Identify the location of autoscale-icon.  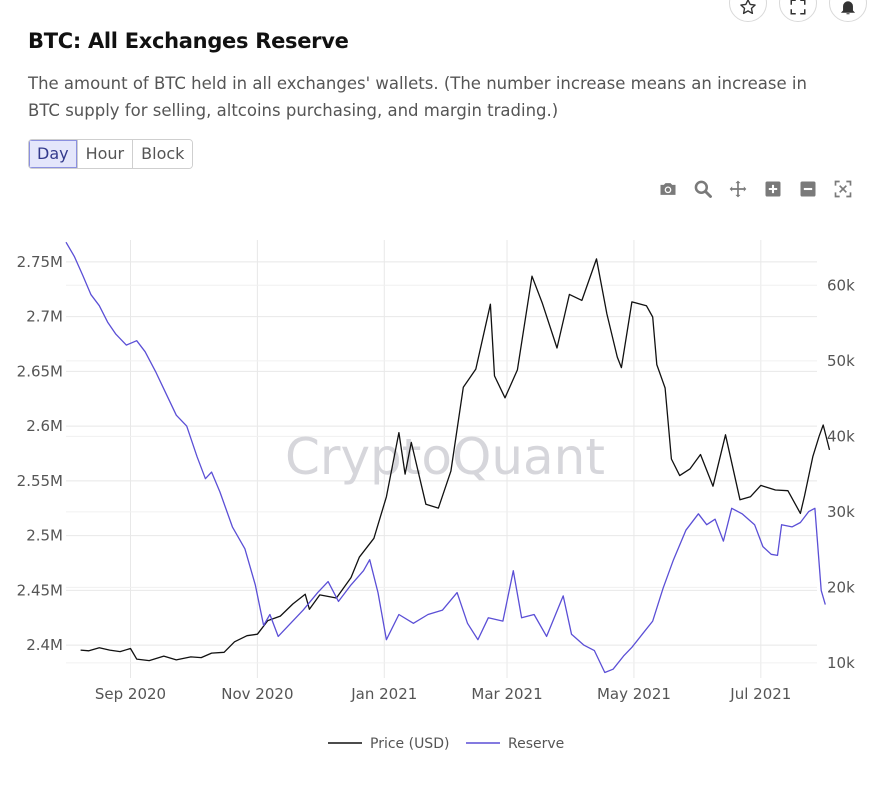
(843, 189).